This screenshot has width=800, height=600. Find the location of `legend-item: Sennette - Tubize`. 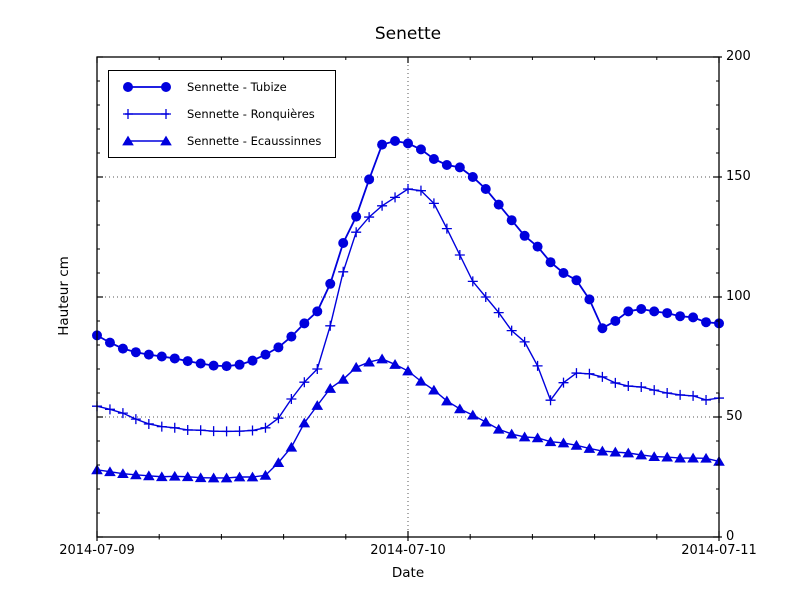

legend-item: Sennette - Tubize is located at coordinates (220, 87).